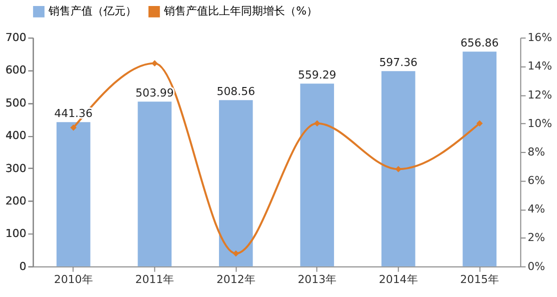 The width and height of the screenshot is (557, 297). Describe the element at coordinates (398, 63) in the screenshot. I see `text: 597.36` at that location.